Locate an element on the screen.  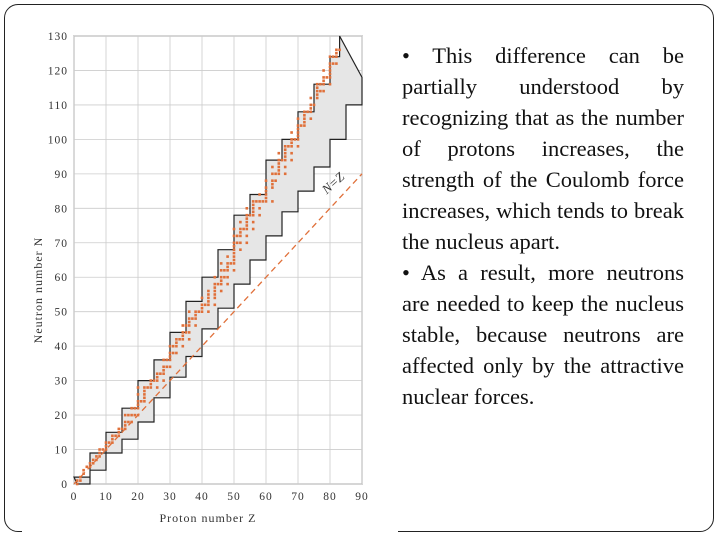
y-tick-label: 100 is located at coordinates (58, 140).